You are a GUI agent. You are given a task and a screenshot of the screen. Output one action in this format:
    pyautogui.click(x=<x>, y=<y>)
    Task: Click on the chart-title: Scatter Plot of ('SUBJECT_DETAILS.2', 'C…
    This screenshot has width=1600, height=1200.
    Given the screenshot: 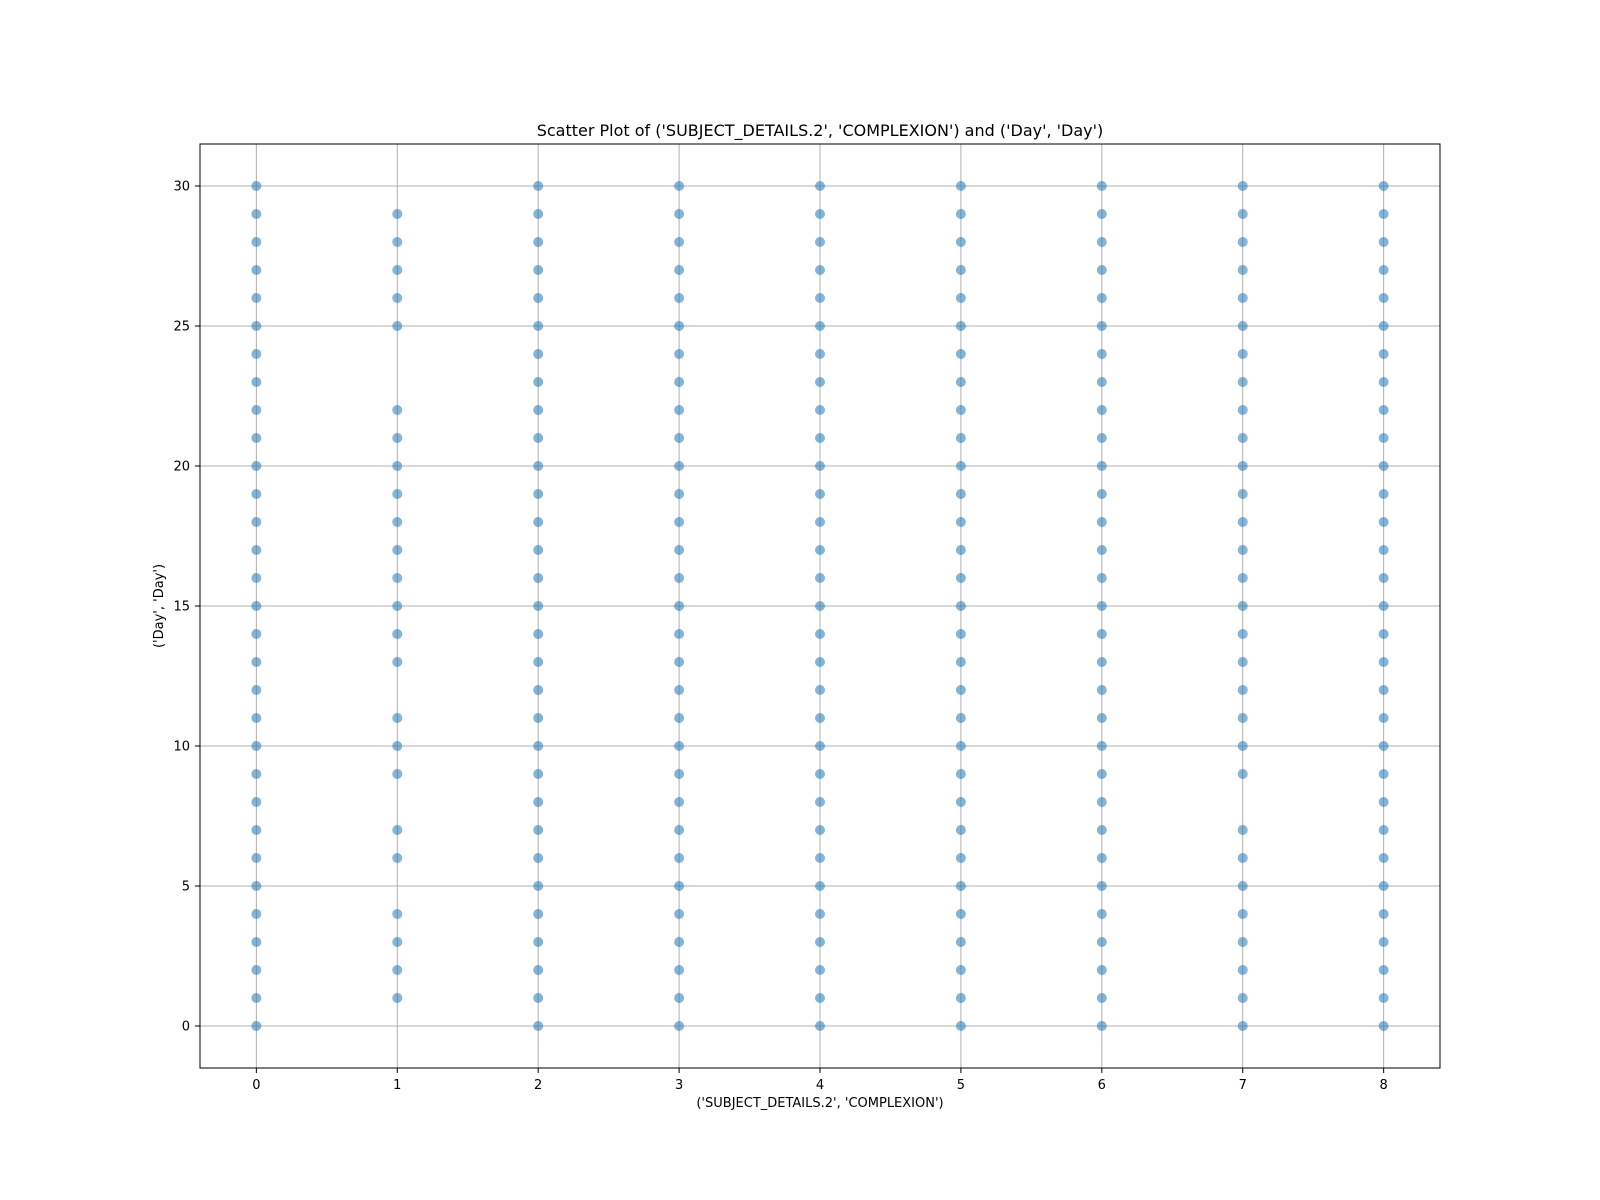 What is the action you would take?
    pyautogui.click(x=820, y=131)
    